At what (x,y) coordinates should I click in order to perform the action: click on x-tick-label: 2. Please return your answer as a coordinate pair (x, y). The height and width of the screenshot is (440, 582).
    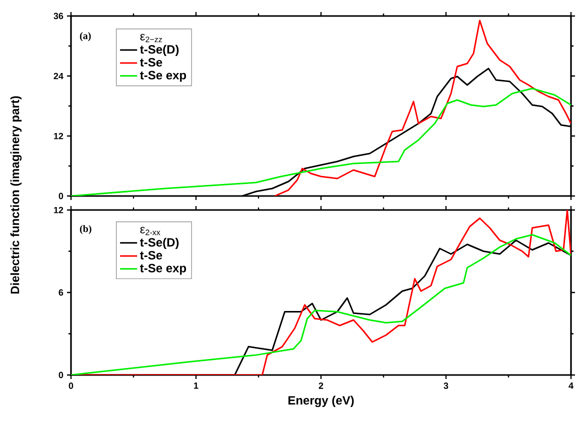
    Looking at the image, I should click on (321, 385).